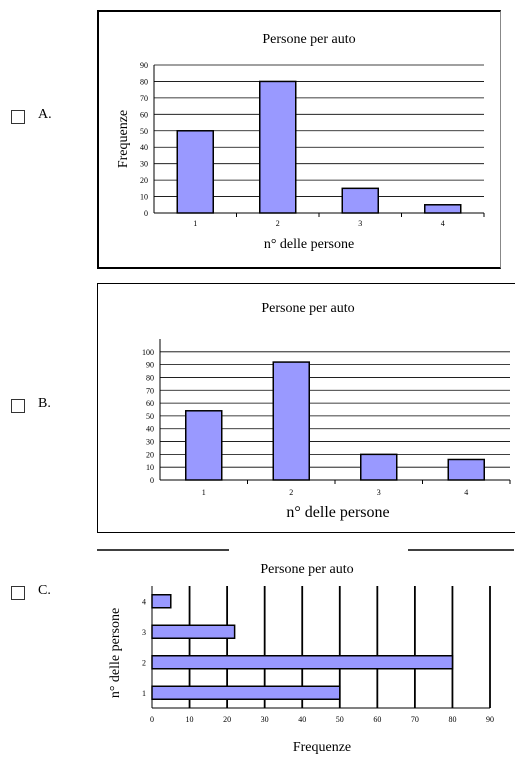 The height and width of the screenshot is (771, 515). What do you see at coordinates (115, 653) in the screenshot?
I see `y-axis-label: n° delle persone` at bounding box center [115, 653].